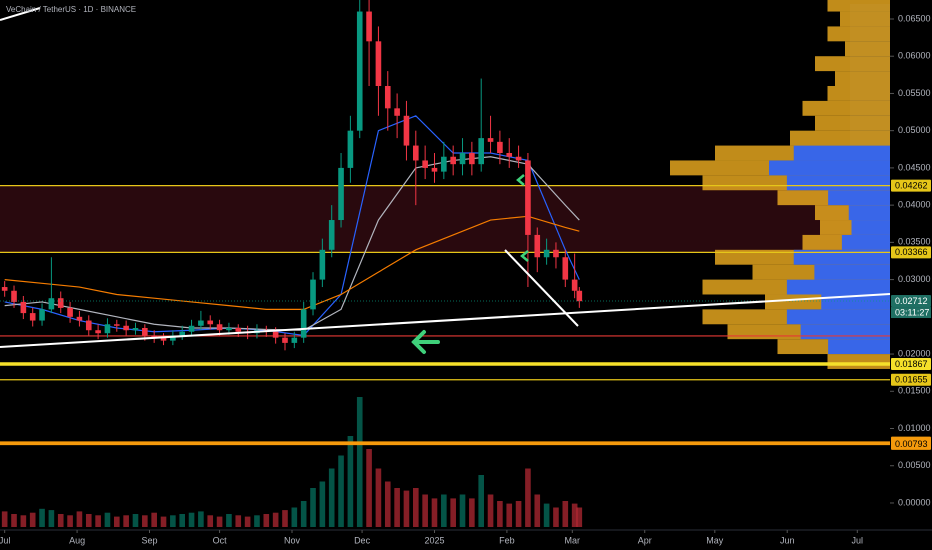 The width and height of the screenshot is (932, 550). I want to click on price-label: 0.01867, so click(911, 364).